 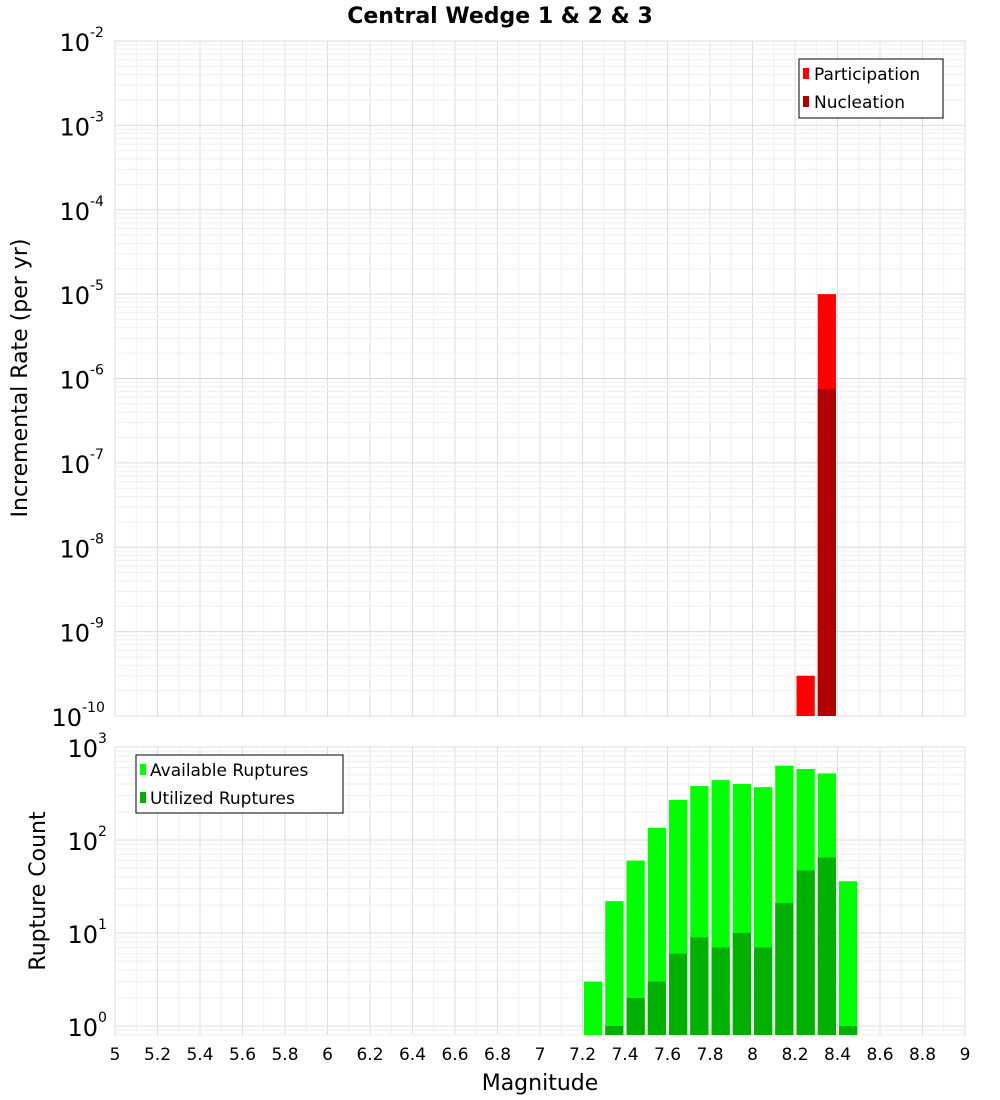 I want to click on legend-swatch-nucleation, so click(x=806, y=101).